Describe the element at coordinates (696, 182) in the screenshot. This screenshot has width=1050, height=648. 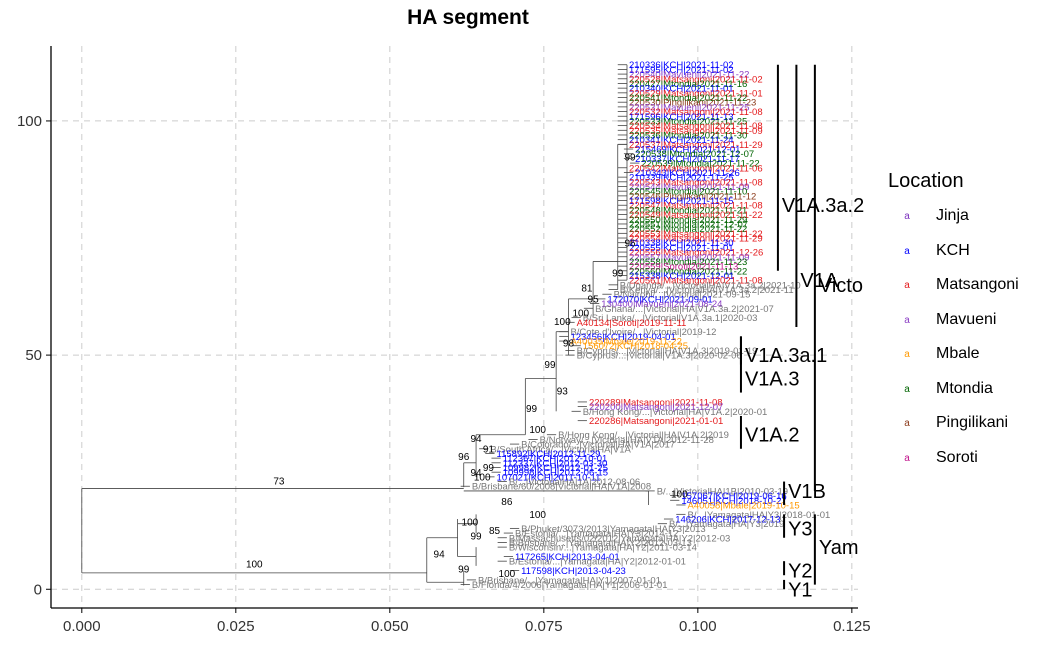
I see `tip-label: 220543|Matsangoni|2021-11-08` at that location.